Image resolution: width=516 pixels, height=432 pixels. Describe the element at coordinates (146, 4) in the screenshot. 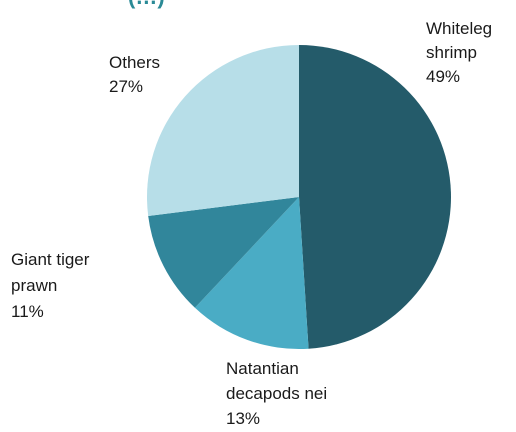

I see `chart-title-fragment: (…)` at that location.